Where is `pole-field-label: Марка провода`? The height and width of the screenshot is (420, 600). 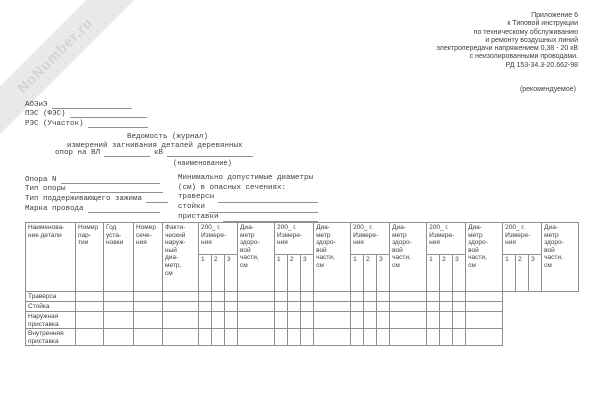
pole-field-label: Марка провода is located at coordinates (54, 208).